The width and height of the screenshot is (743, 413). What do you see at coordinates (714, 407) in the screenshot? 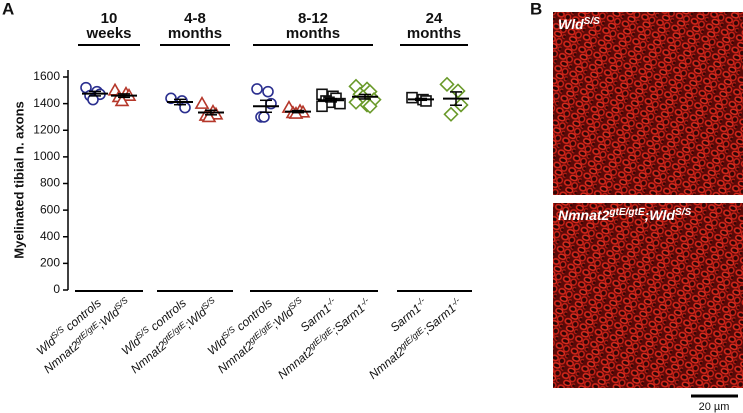
I see `scale-bar-label: 20 µm` at bounding box center [714, 407].